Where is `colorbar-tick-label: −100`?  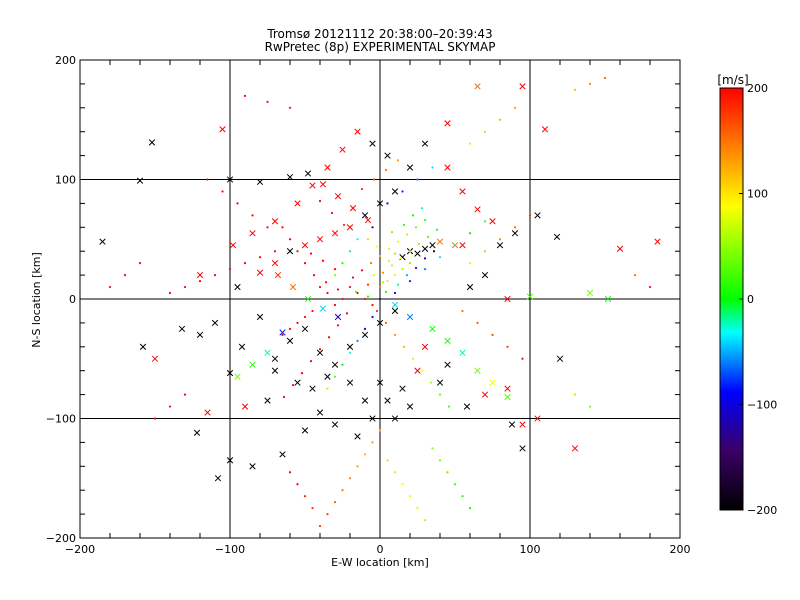 colorbar-tick-label: −100 is located at coordinates (762, 405).